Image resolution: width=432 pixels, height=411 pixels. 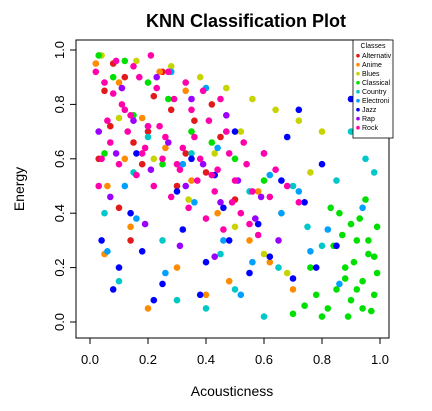 What do you see at coordinates (358, 64) in the screenshot?
I see `legend-marker` at bounding box center [358, 64].